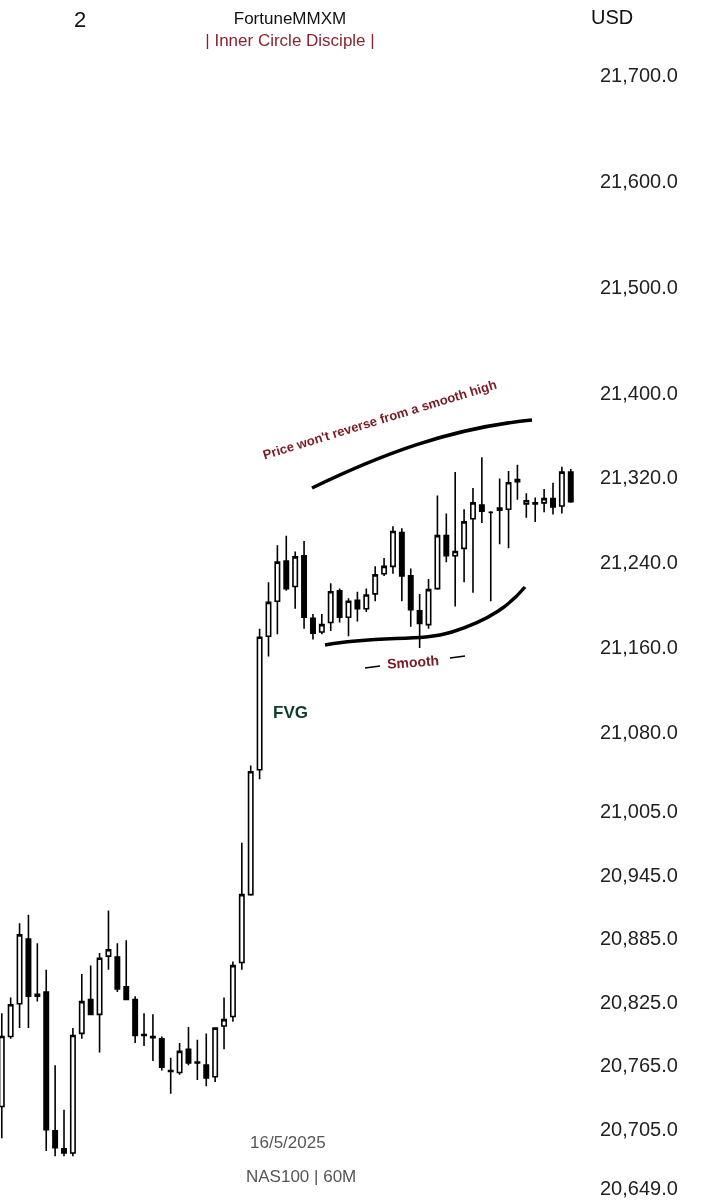 Image resolution: width=702 pixels, height=1200 pixels. Describe the element at coordinates (612, 17) in the screenshot. I see `text: USD` at that location.